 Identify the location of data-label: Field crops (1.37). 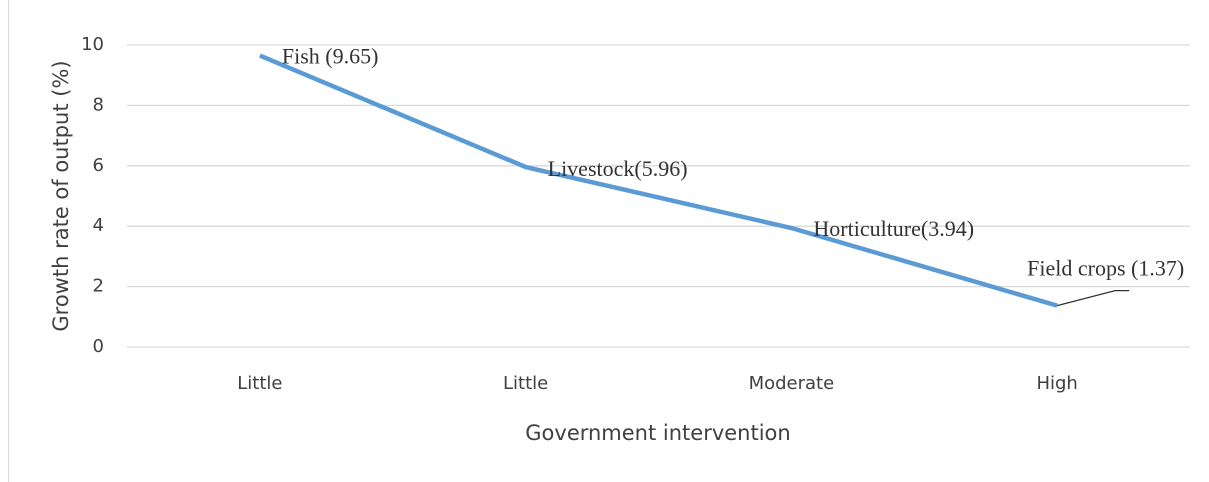
(1105, 268).